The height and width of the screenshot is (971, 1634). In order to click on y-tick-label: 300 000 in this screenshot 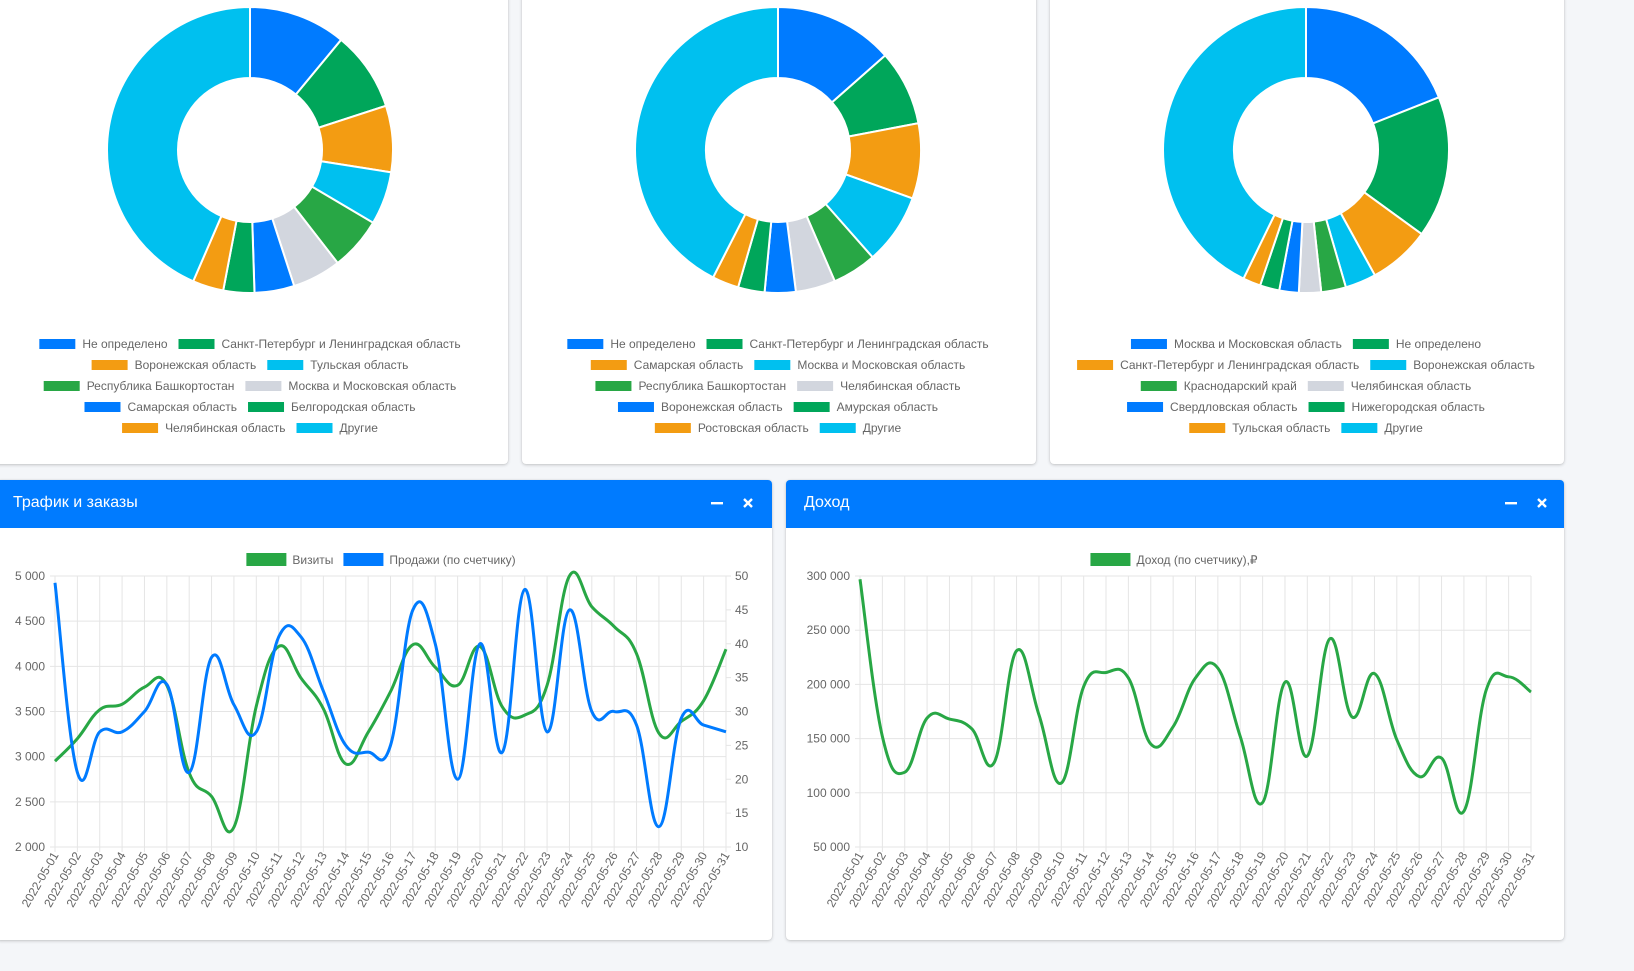, I will do `click(829, 576)`.